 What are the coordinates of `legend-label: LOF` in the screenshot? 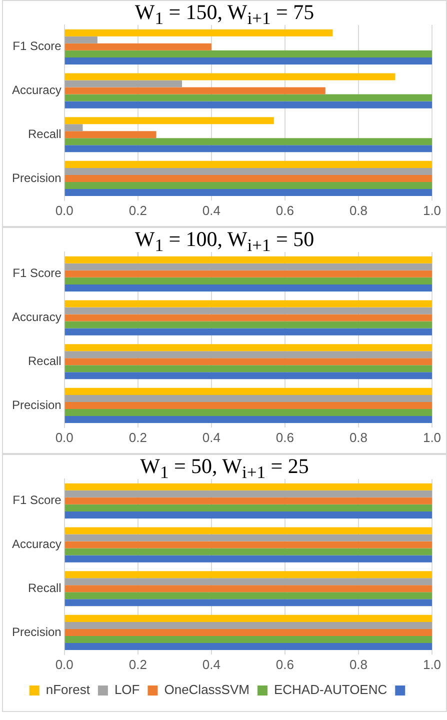 It's located at (127, 690).